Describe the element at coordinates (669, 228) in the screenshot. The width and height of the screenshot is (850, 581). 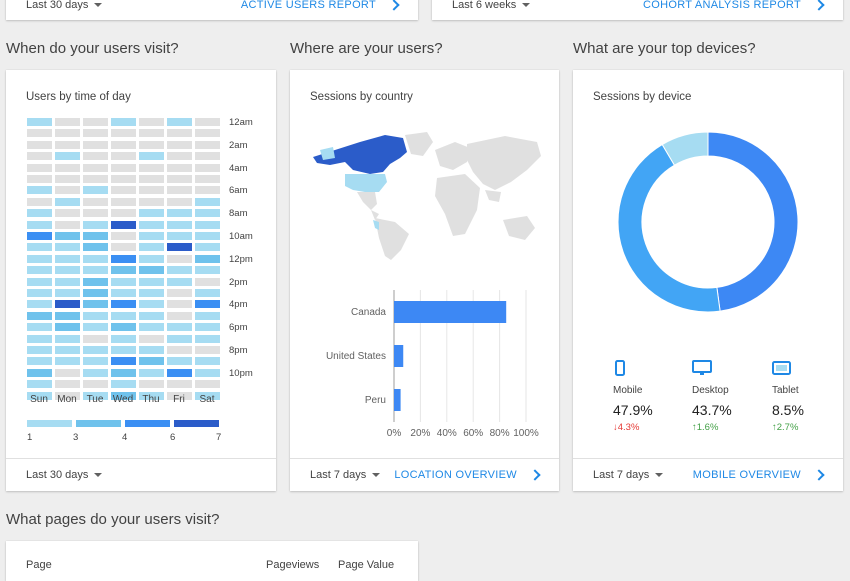
I see `donut-slice` at that location.